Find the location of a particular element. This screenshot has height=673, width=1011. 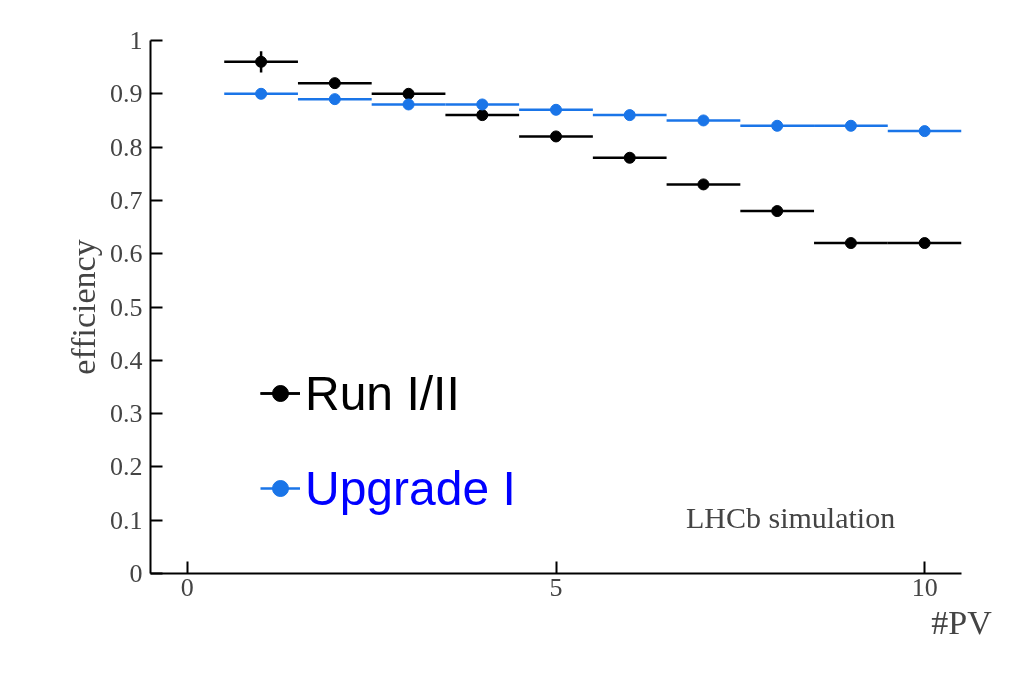

x-tick-label: 0 is located at coordinates (187, 587).